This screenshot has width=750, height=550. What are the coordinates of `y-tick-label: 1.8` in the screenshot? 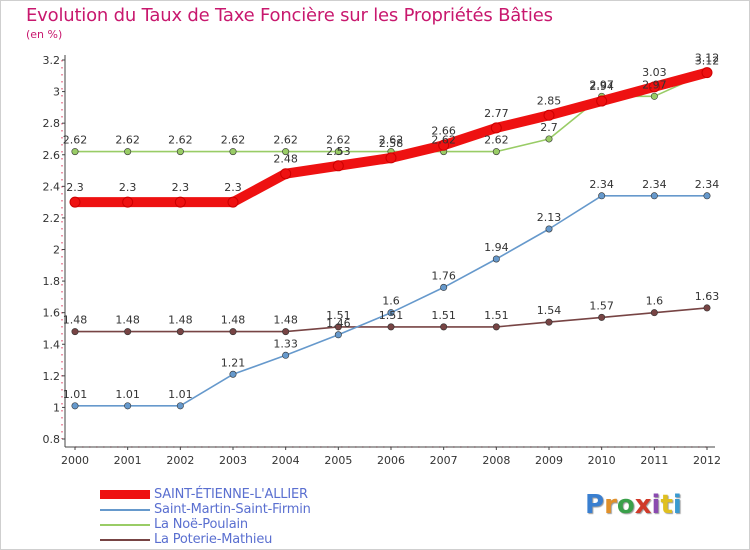 It's located at (52, 281).